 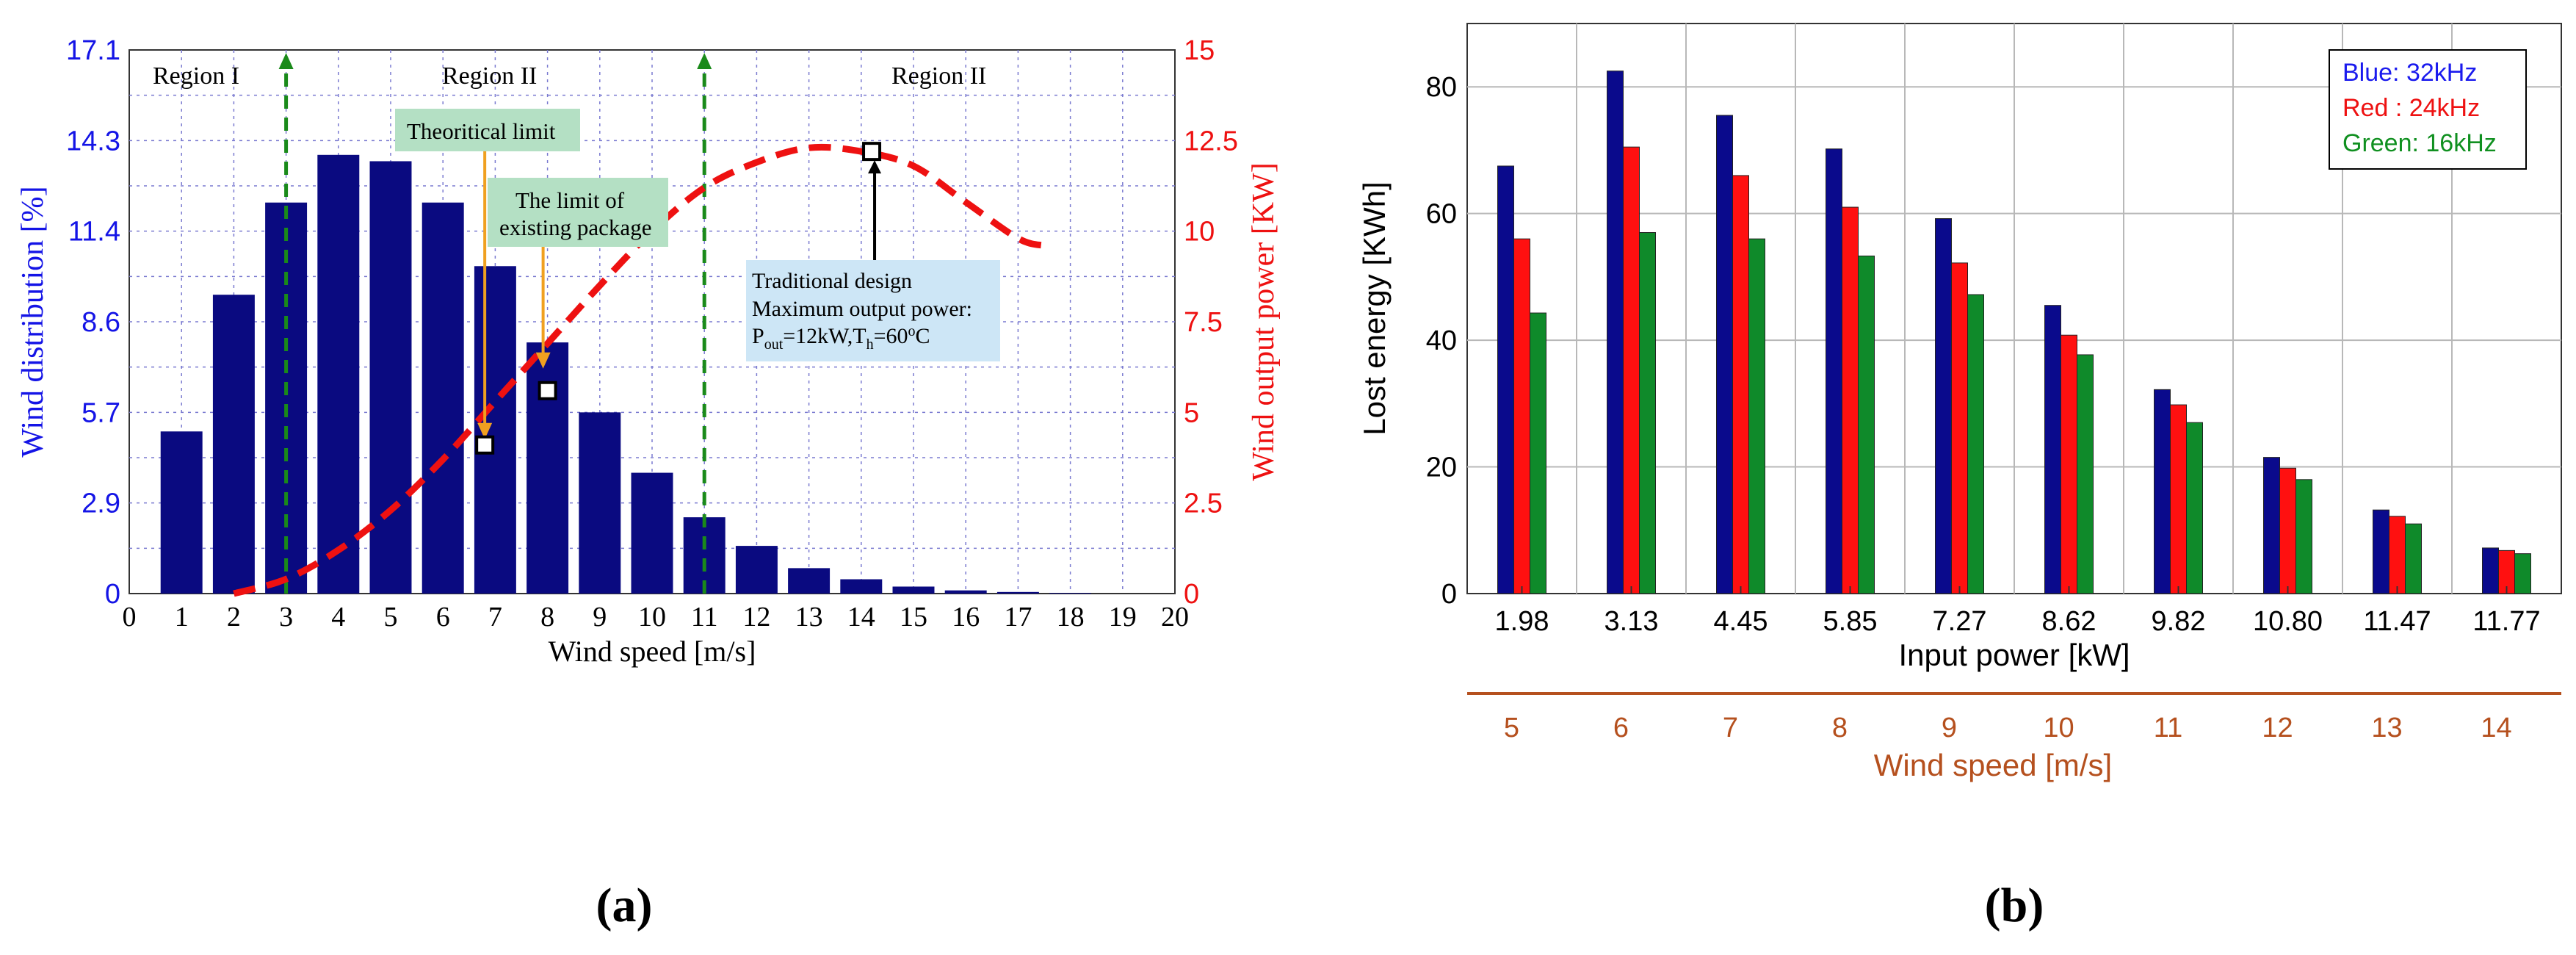 I want to click on region-label-2: Region II, so click(x=489, y=76).